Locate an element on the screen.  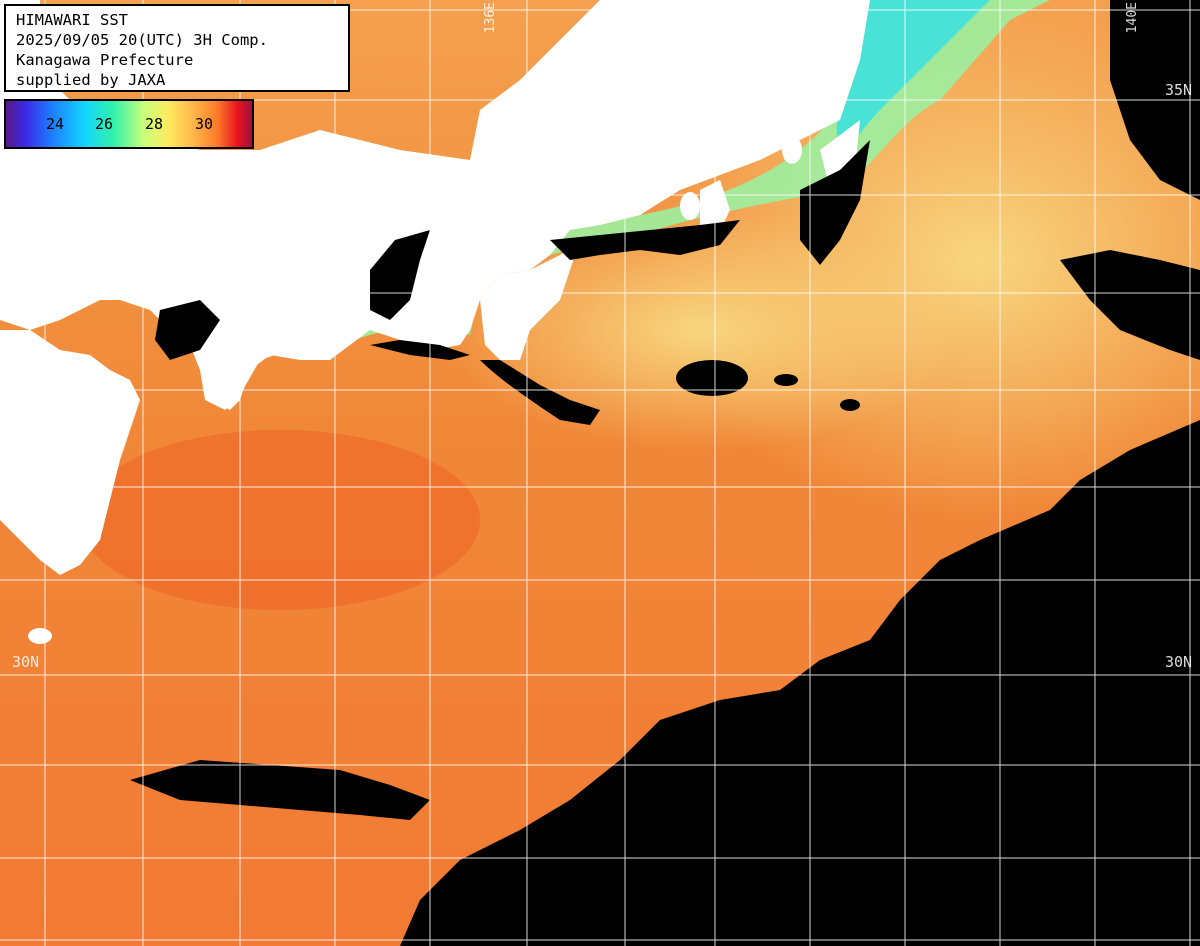
cloud-band-south is located at coordinates (280, 790).